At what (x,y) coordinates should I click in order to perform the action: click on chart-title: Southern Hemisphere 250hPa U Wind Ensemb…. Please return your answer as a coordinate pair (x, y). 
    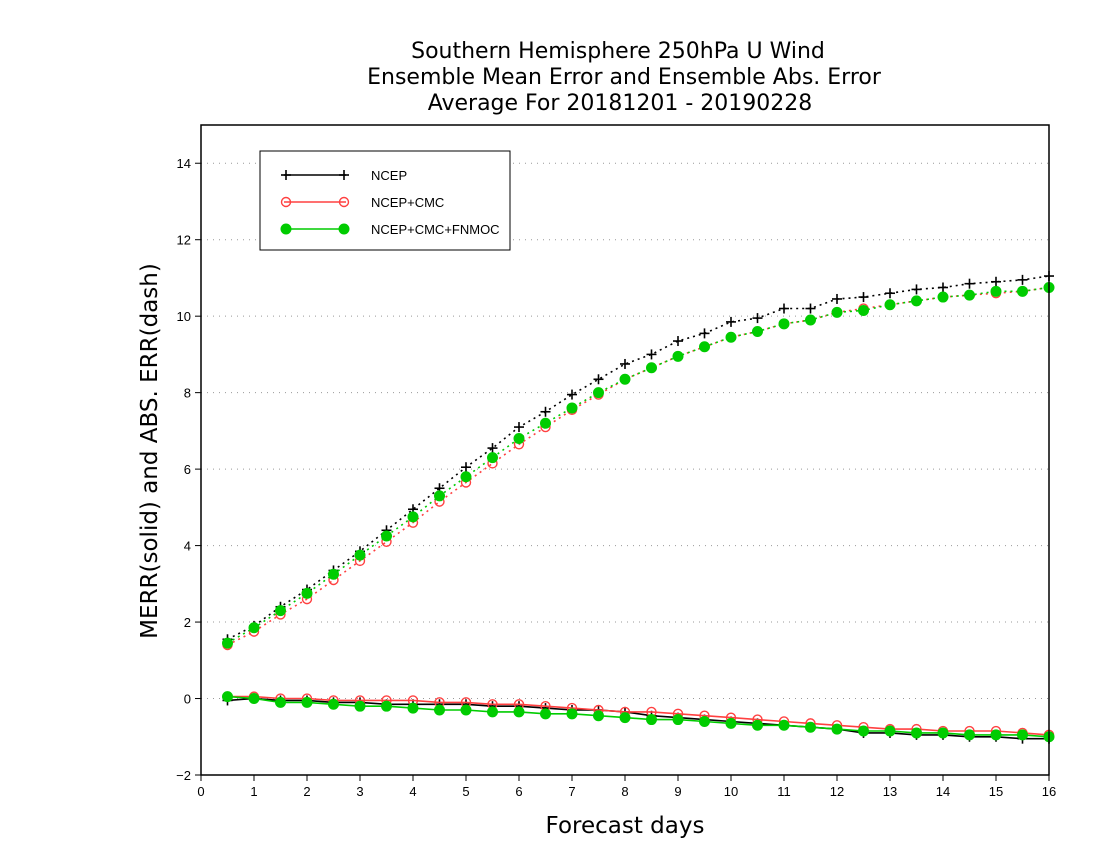
    Looking at the image, I should click on (624, 77).